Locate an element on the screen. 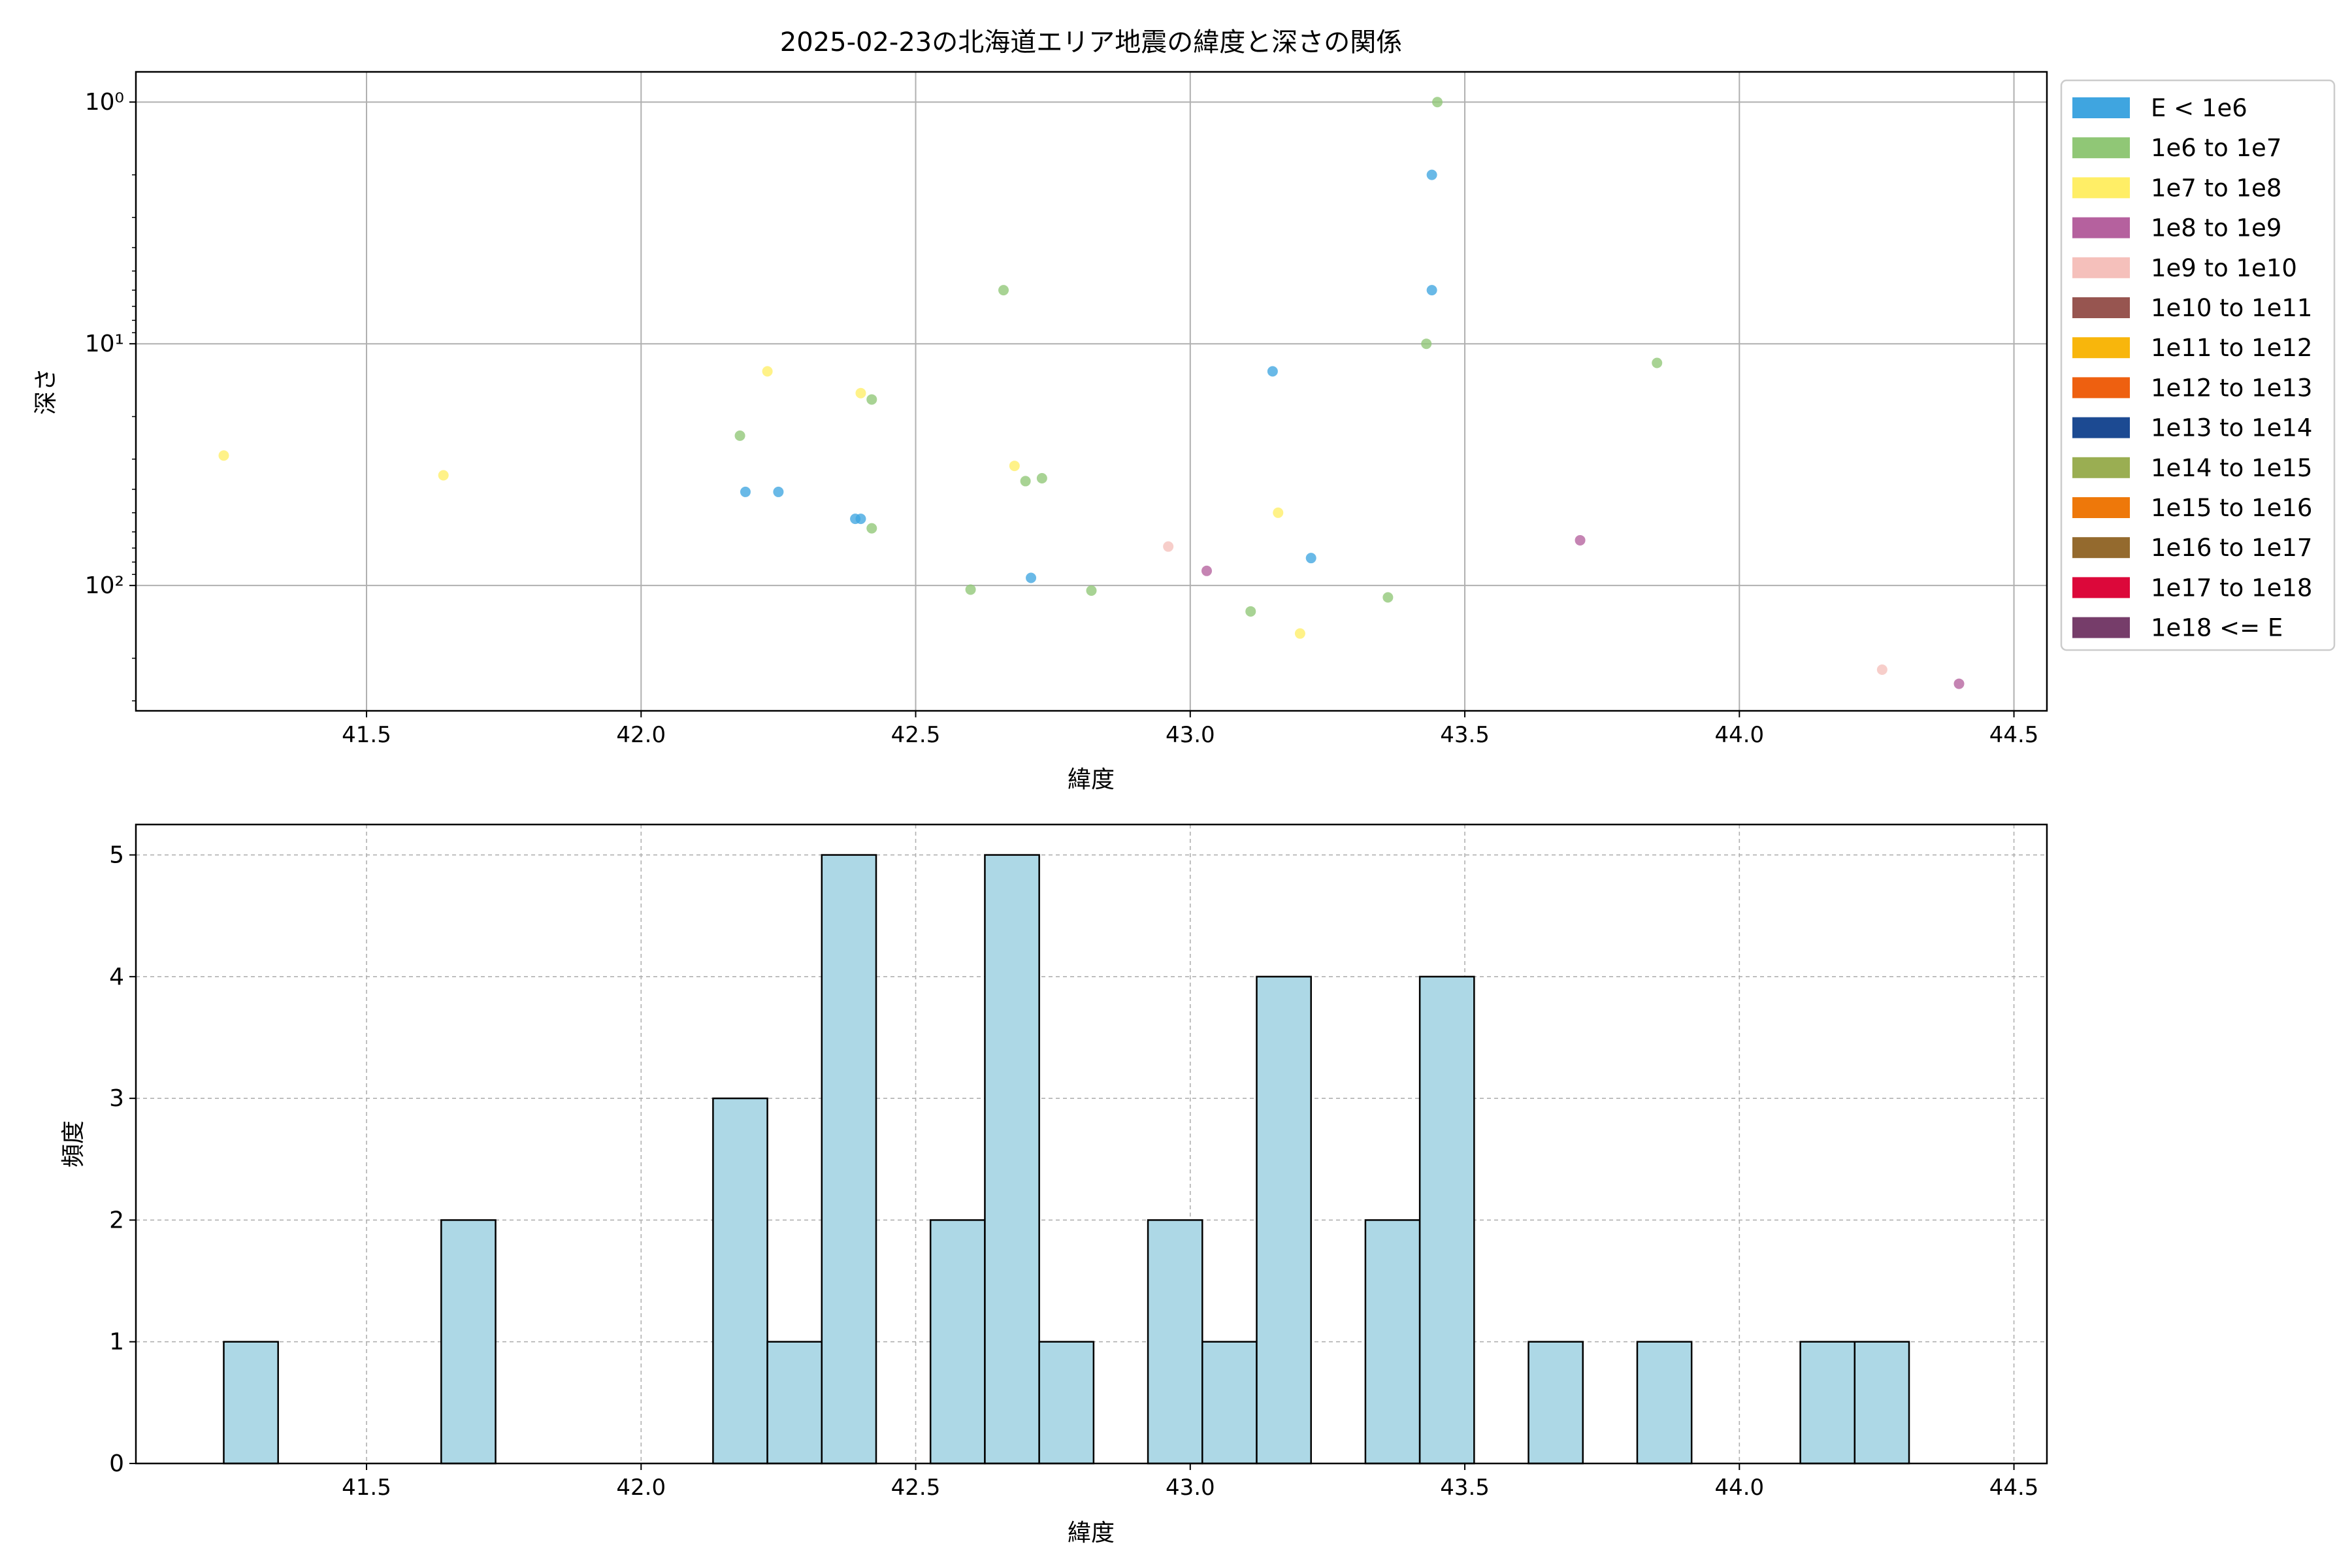  histogram-x-label: 緯度 is located at coordinates (1091, 1533).